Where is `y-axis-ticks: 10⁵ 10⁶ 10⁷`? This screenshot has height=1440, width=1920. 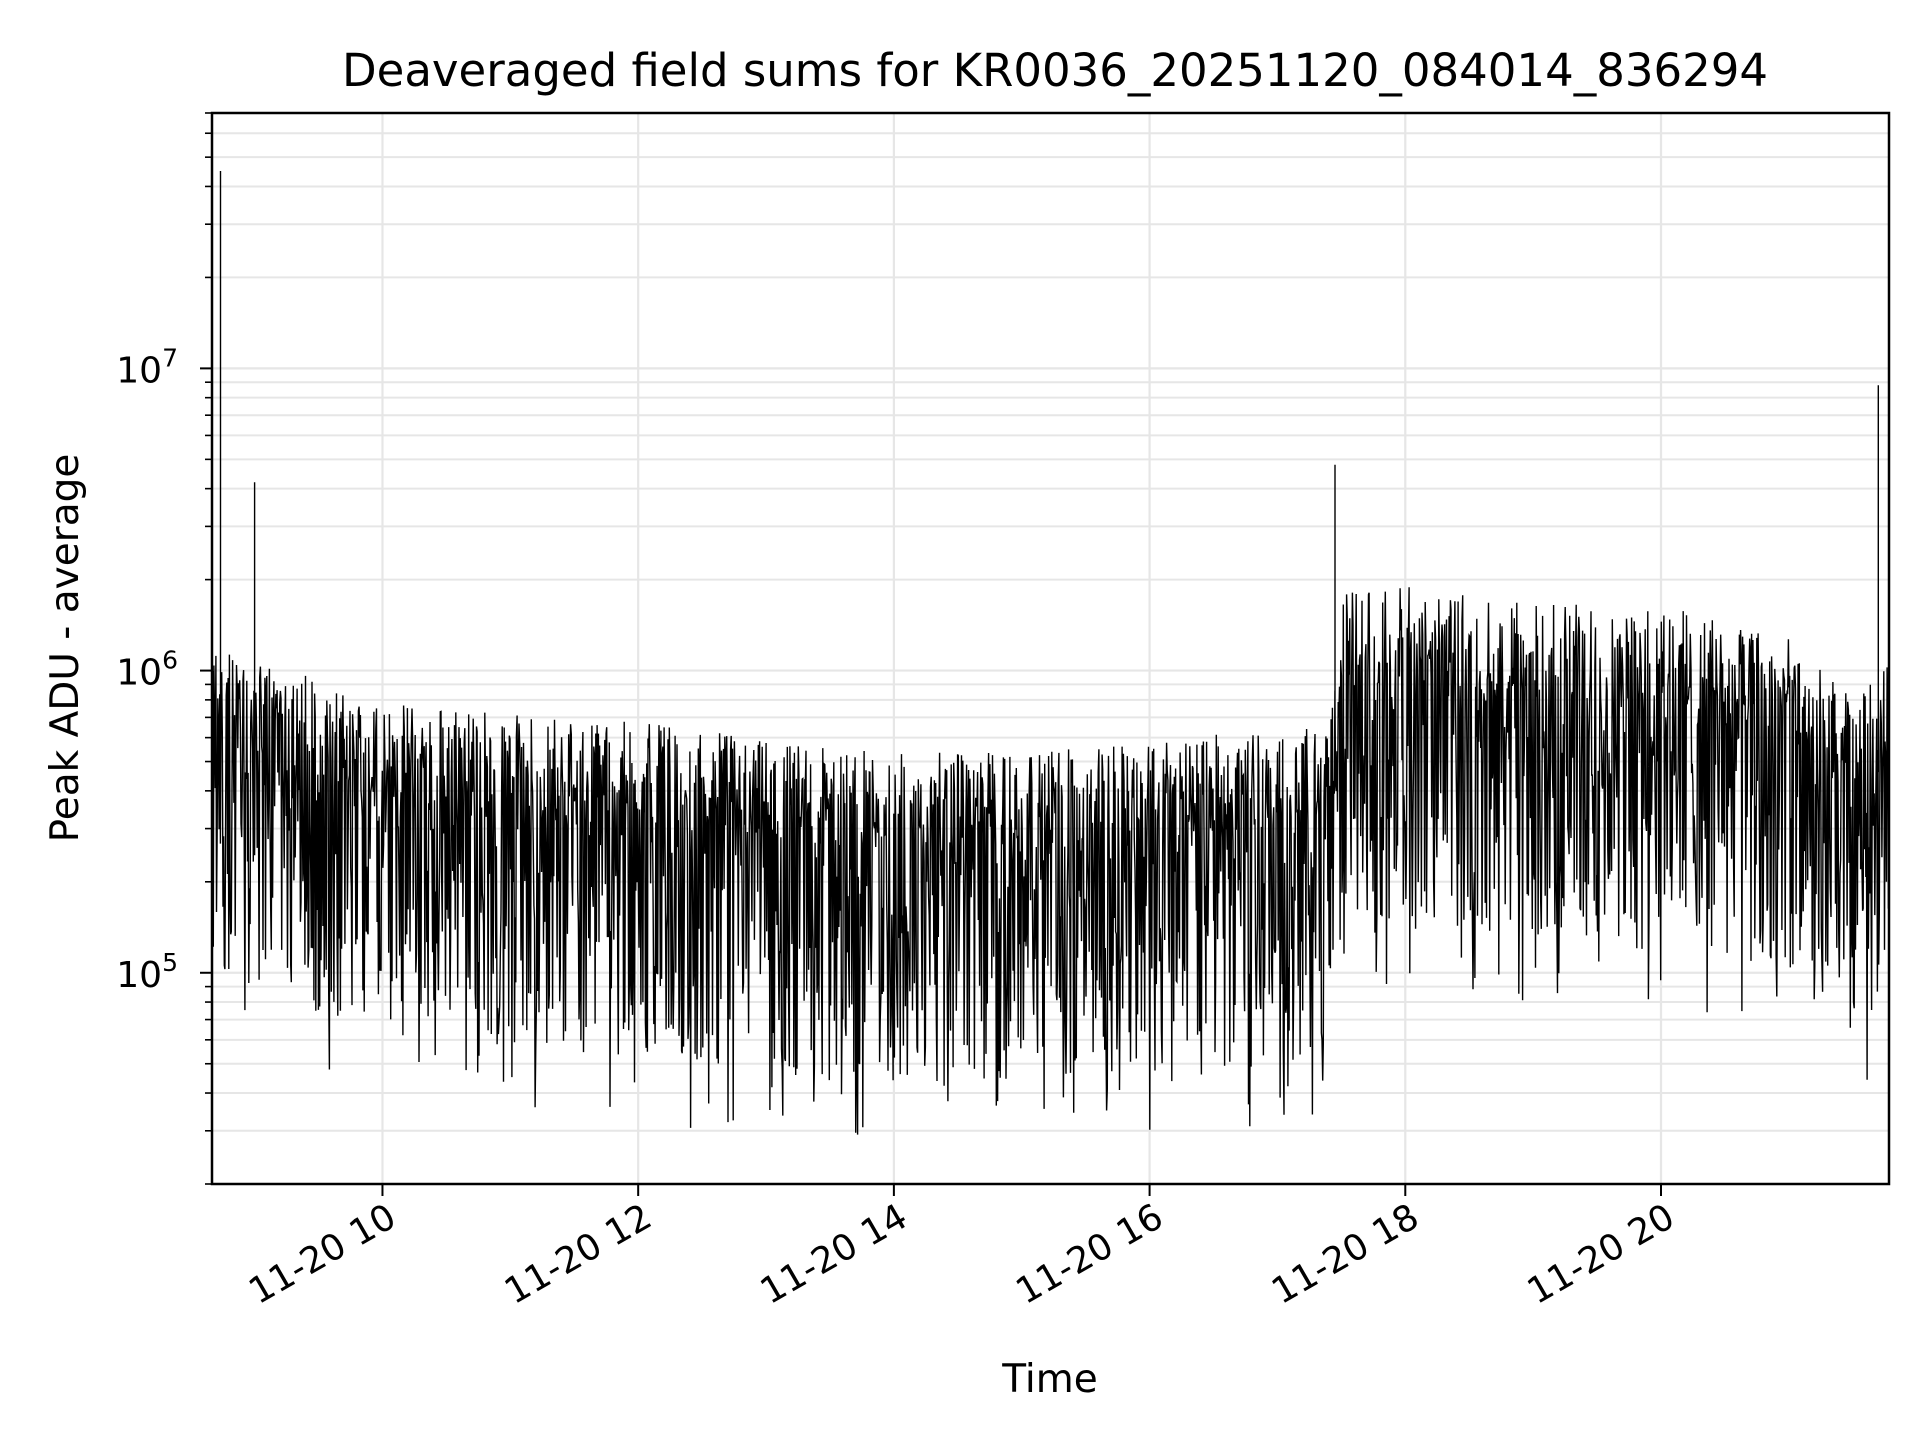 y-axis-ticks: 10⁵ 10⁶ 10⁷ is located at coordinates (164, 648).